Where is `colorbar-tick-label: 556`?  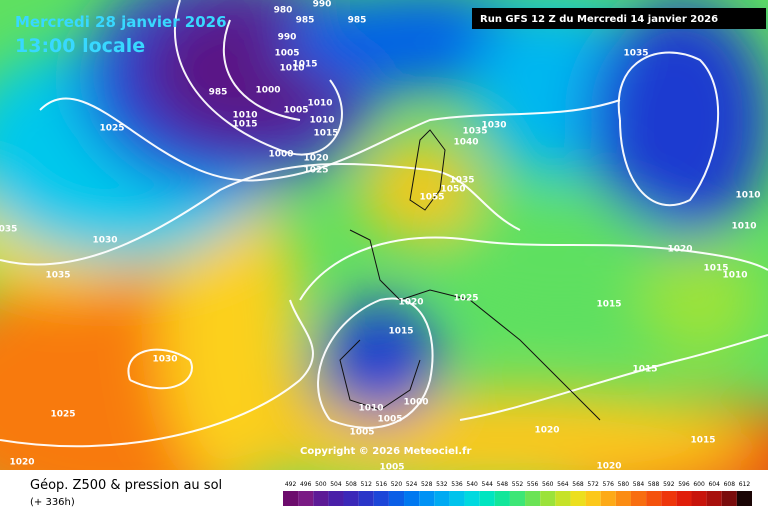
colorbar-tick-label: 556 is located at coordinates (533, 484).